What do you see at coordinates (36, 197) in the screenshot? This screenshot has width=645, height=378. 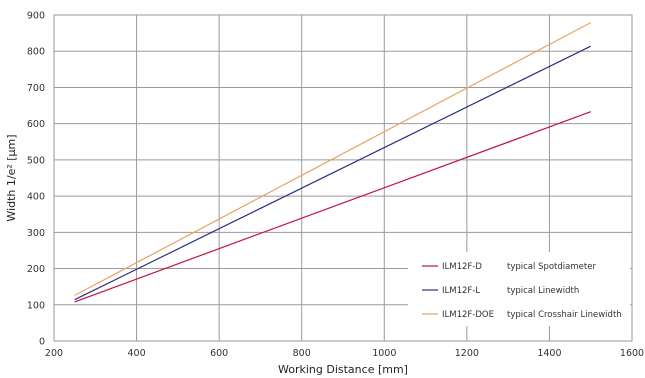 I see `y-tick-label: 400` at bounding box center [36, 197].